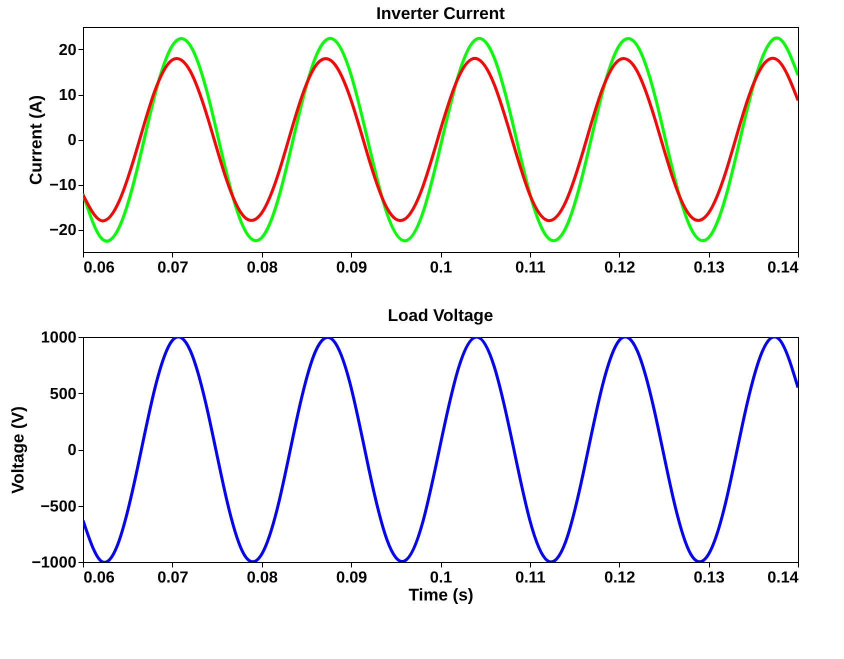  Describe the element at coordinates (54, 563) in the screenshot. I see `y-tick-label: −1000` at that location.